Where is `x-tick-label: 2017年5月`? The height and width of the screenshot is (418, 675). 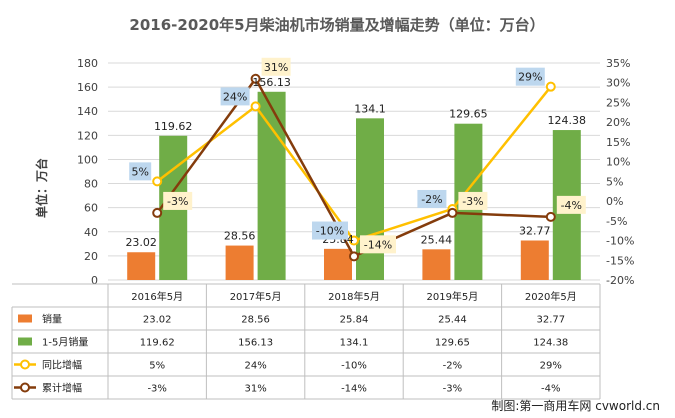 x-tick-label: 2017年5月 is located at coordinates (256, 296).